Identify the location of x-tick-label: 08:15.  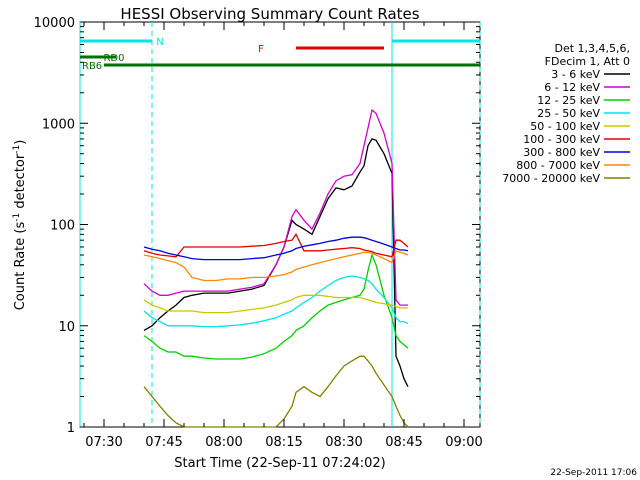
(283, 442).